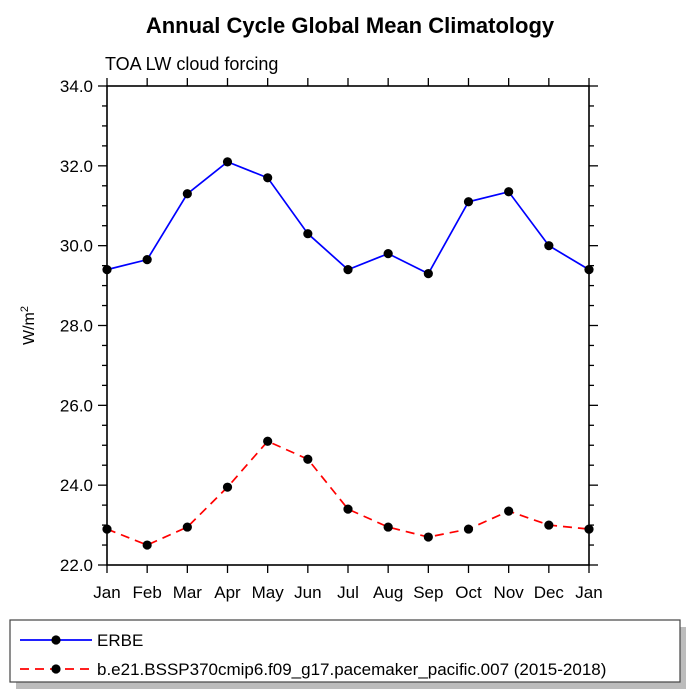 The width and height of the screenshot is (700, 700). What do you see at coordinates (388, 592) in the screenshot?
I see `x-tick-label: Aug` at bounding box center [388, 592].